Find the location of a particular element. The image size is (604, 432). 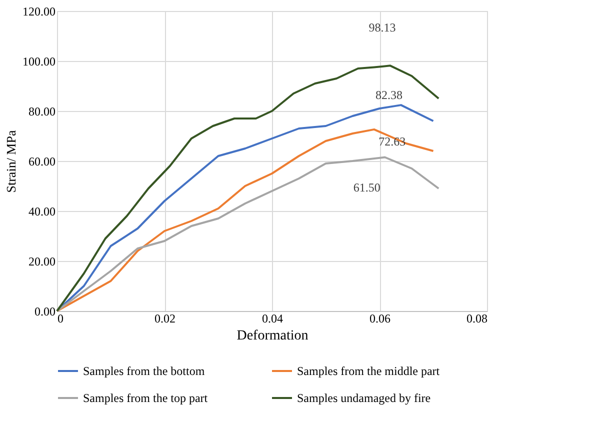

annotation: 72.63 is located at coordinates (392, 141).